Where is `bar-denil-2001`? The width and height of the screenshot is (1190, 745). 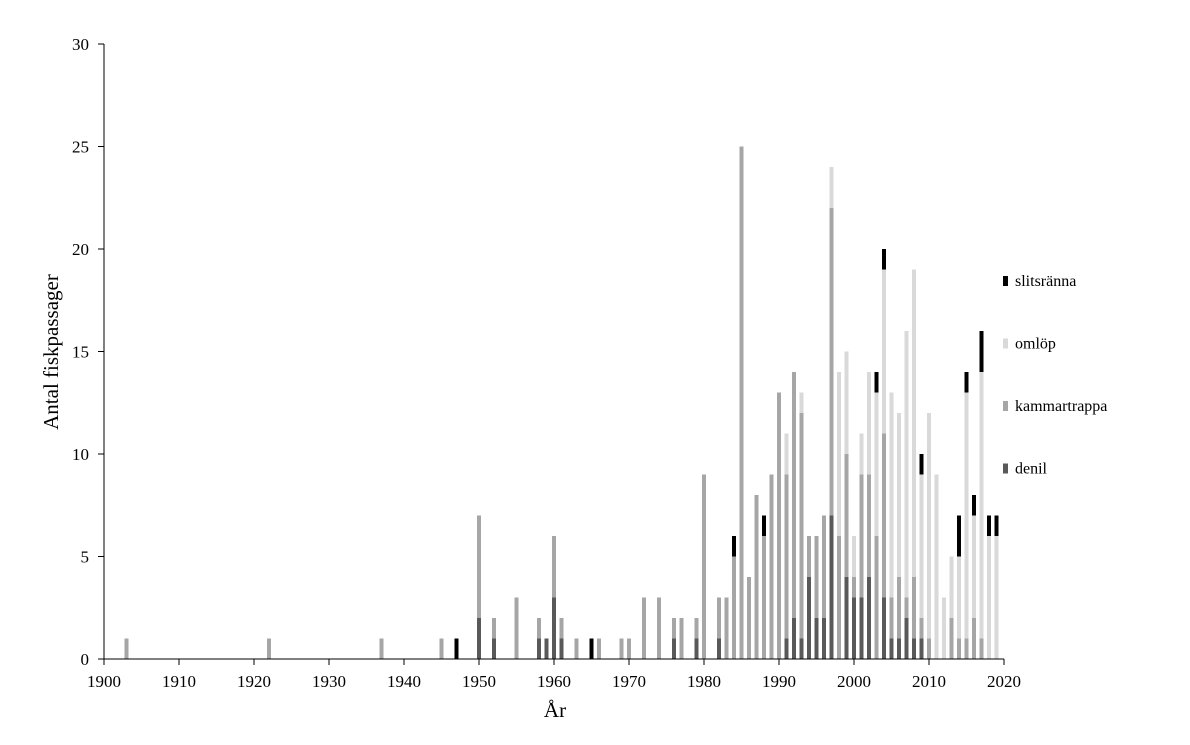 bar-denil-2001 is located at coordinates (861, 628).